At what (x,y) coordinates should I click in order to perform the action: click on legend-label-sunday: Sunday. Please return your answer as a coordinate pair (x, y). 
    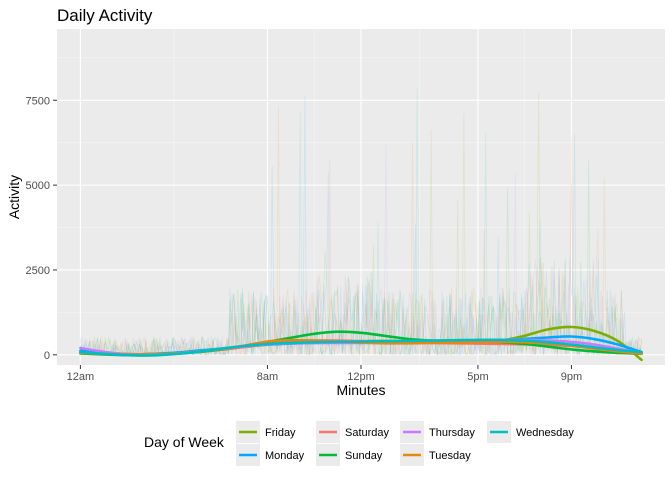
    Looking at the image, I should click on (364, 456).